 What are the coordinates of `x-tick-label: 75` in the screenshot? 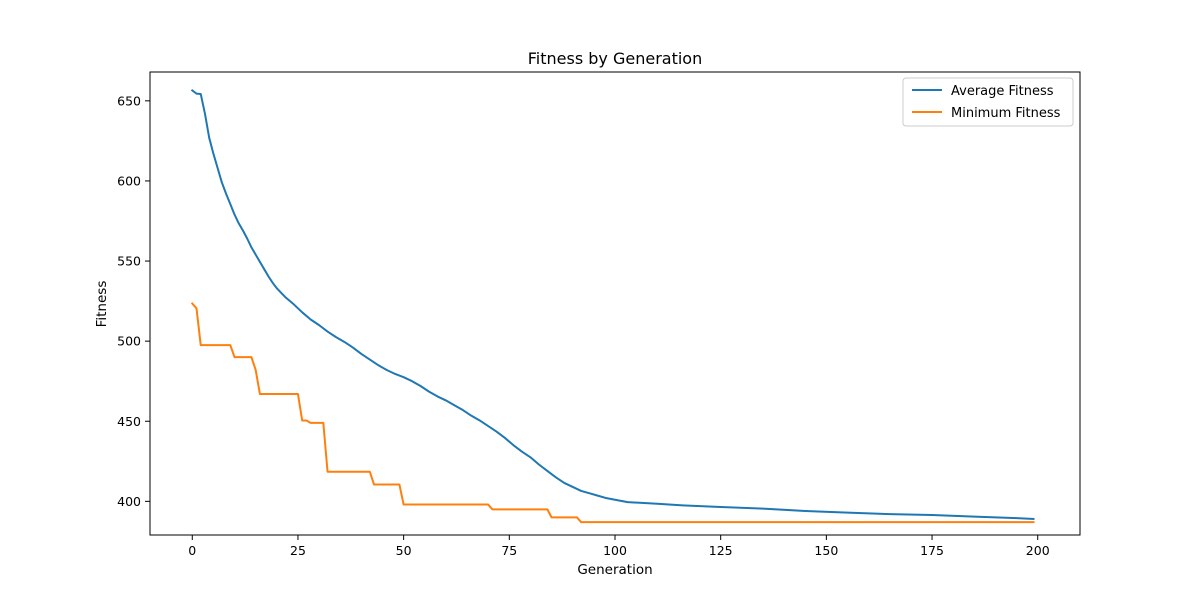 It's located at (509, 550).